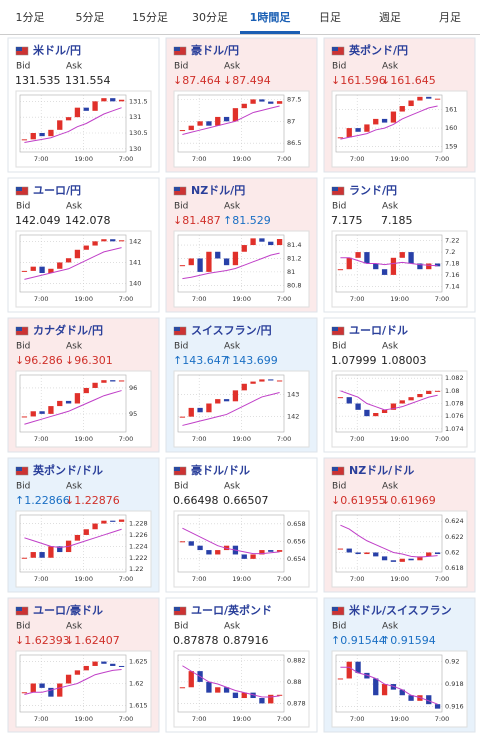 The image size is (480, 737). What do you see at coordinates (220, 470) in the screenshot?
I see `pair-title: 豪ドル/ドル` at bounding box center [220, 470].